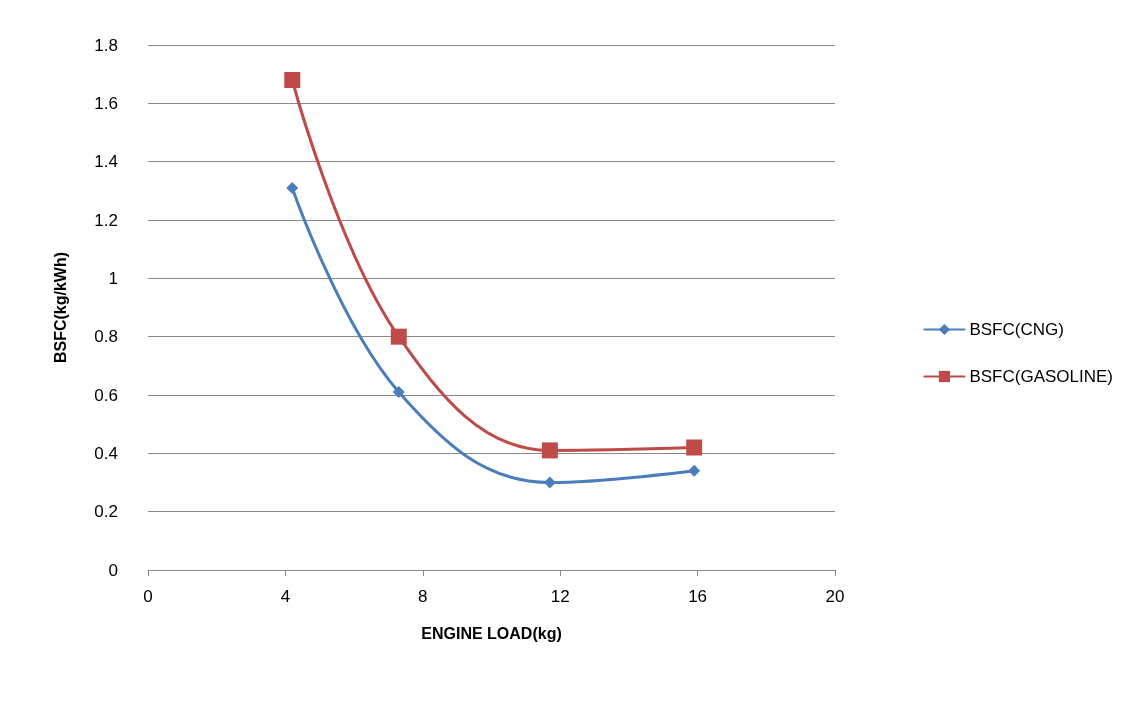 This screenshot has height=706, width=1141. Describe the element at coordinates (106, 453) in the screenshot. I see `y-tick-label: 0.4` at that location.